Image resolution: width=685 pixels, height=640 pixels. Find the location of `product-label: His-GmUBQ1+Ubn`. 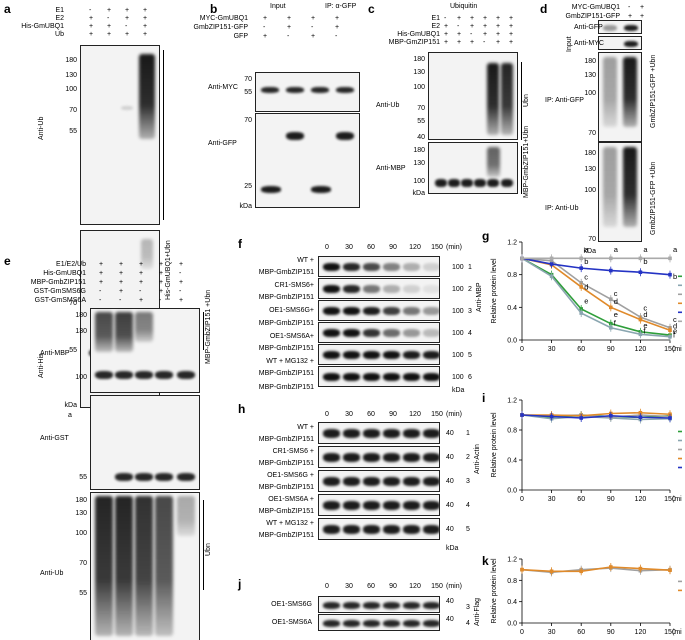

product-label: His-GmUBQ1+Ubn is located at coordinates (168, 270).